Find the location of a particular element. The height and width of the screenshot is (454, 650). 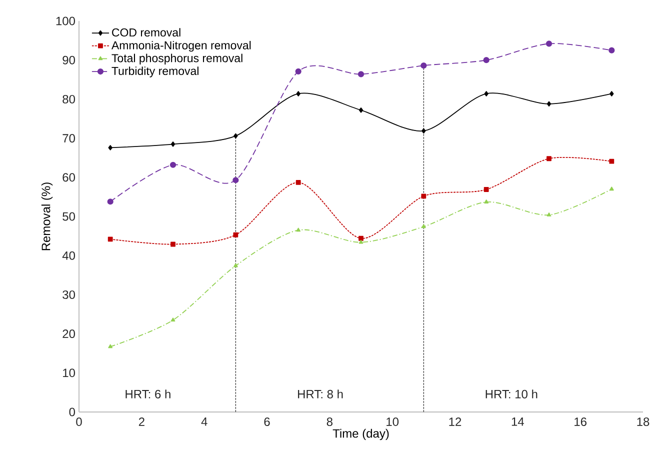

y-tick-label: 50 is located at coordinates (69, 216).